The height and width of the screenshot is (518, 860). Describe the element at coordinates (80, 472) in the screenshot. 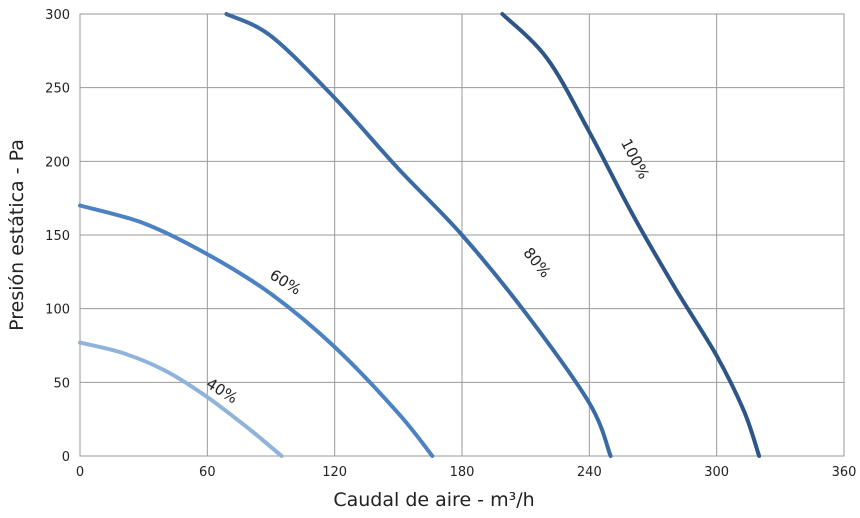

I see `x-tick-label: 0` at that location.